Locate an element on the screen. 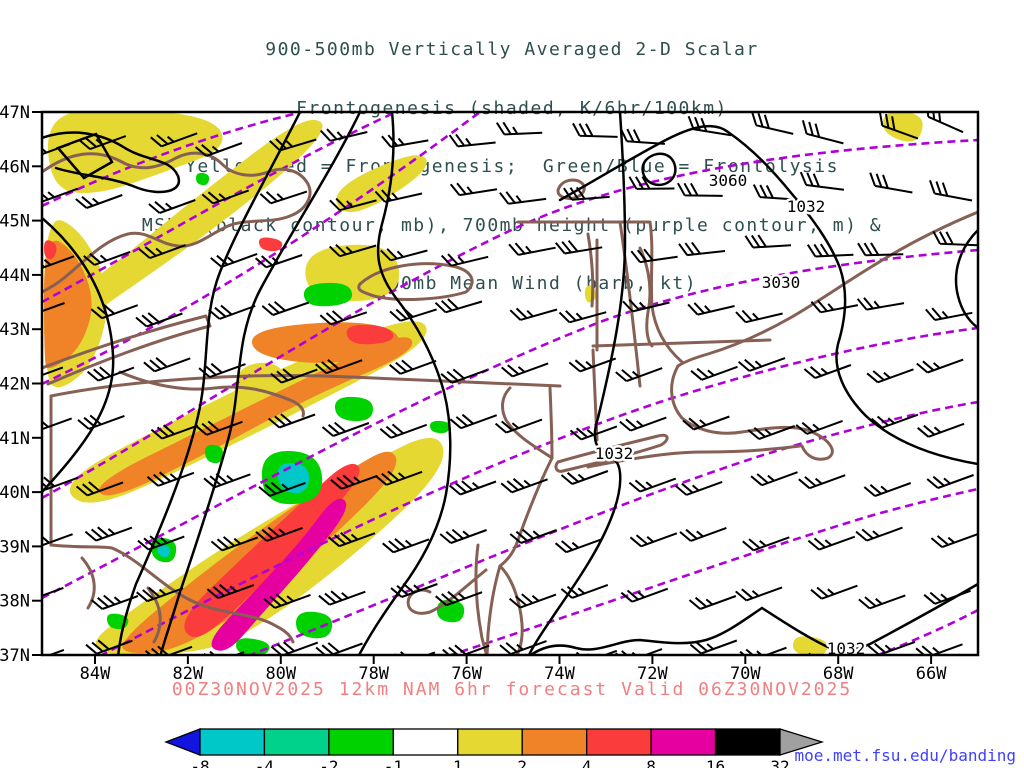 The height and width of the screenshot is (768, 1024). website-link: moe.met.fsu.edu/banding is located at coordinates (905, 755).